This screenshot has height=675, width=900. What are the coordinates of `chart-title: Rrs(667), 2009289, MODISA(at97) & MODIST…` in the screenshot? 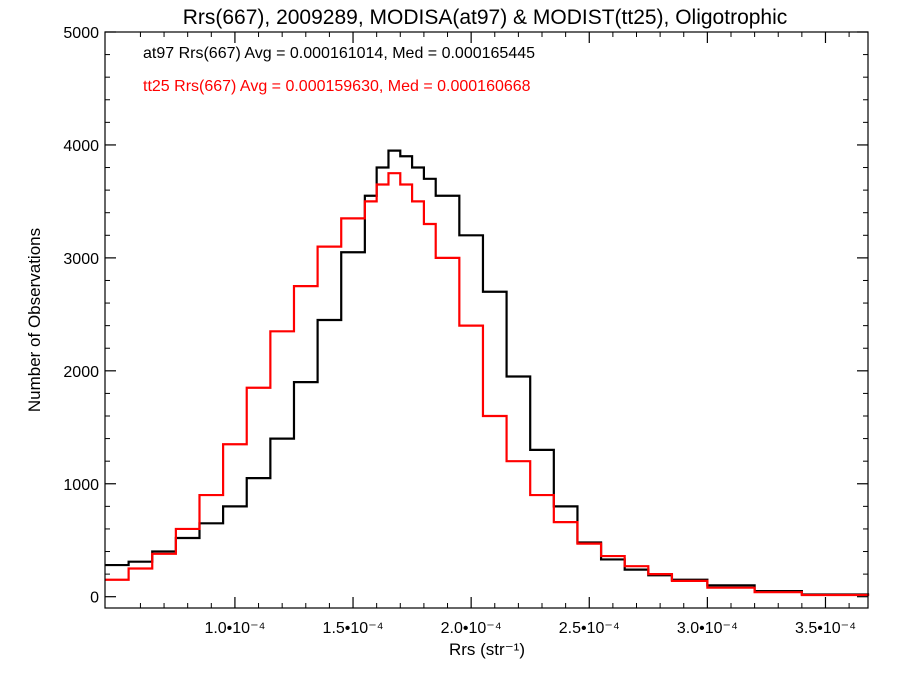 It's located at (485, 17).